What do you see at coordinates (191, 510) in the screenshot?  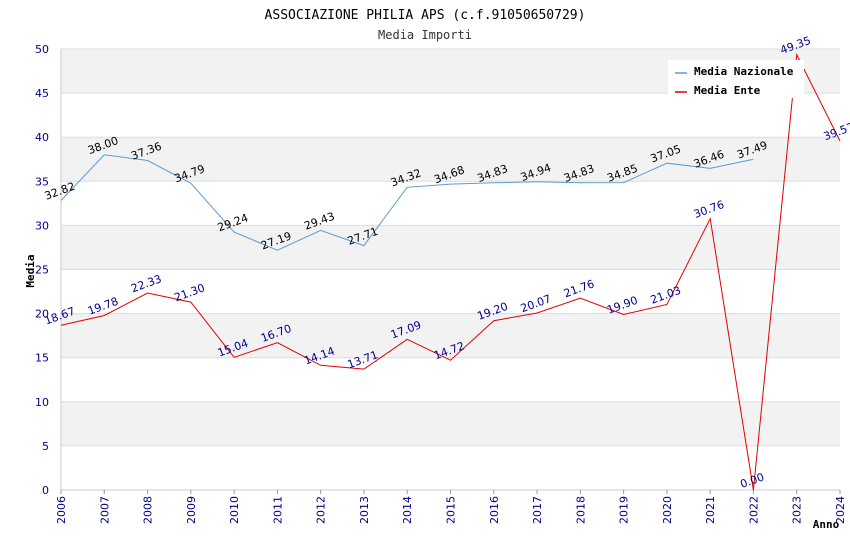 I see `x-tick-label: 2009` at bounding box center [191, 510].